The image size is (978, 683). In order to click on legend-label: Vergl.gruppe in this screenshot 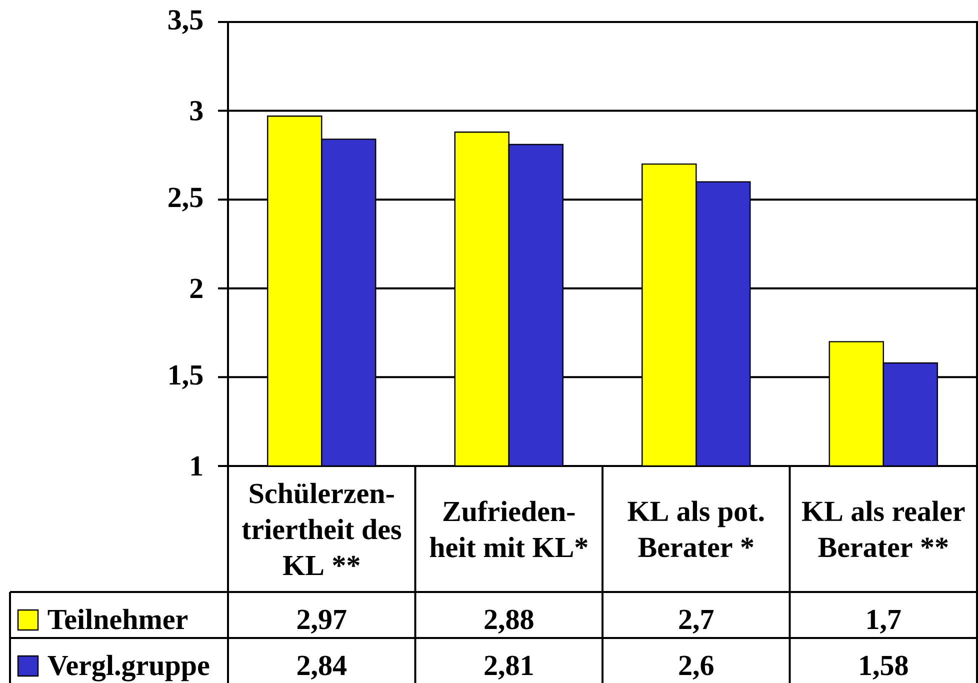, I will do `click(129, 668)`.